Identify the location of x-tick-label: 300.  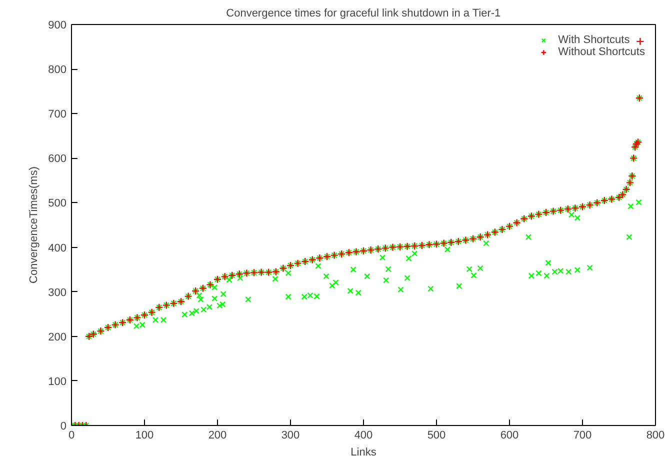
(290, 436).